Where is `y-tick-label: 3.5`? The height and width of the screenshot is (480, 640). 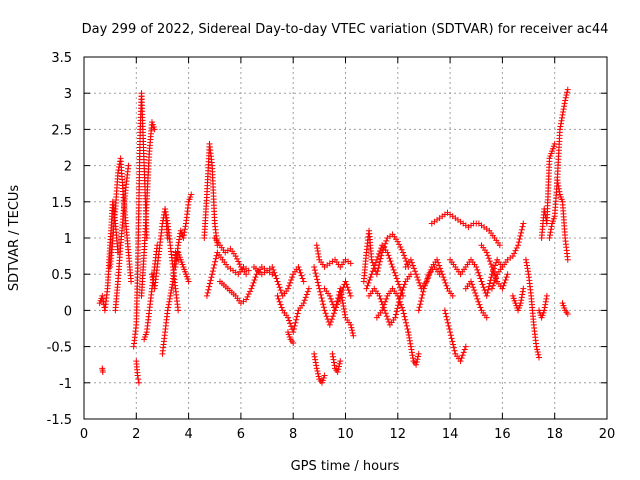 y-tick-label: 3.5 is located at coordinates (61, 58).